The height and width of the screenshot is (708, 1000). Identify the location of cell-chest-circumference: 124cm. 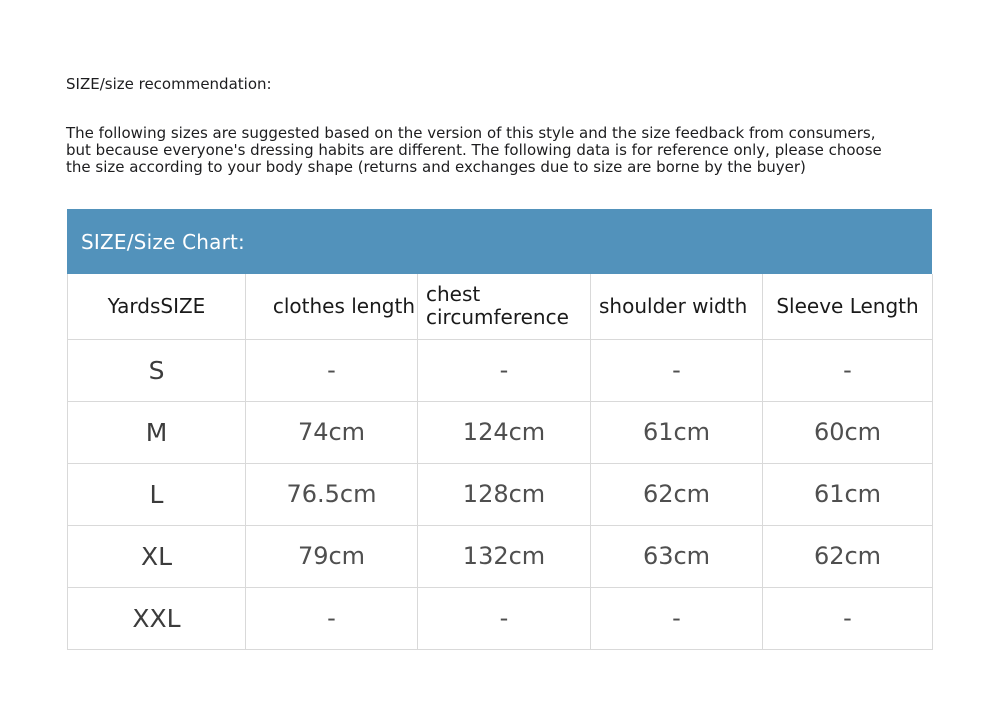
(504, 432).